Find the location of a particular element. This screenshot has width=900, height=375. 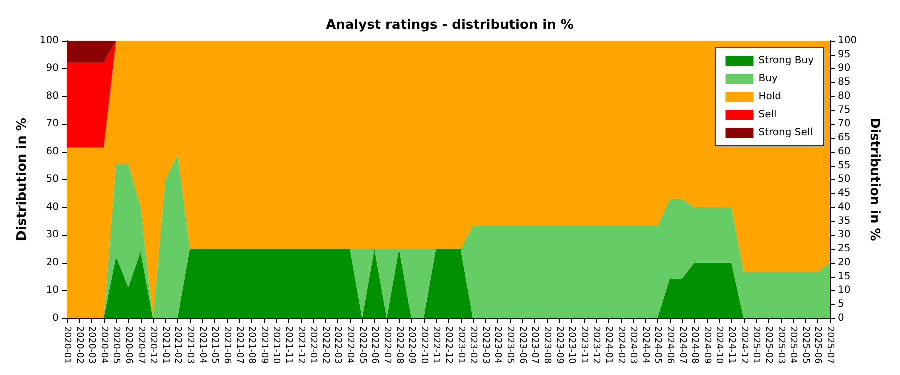

x-tick-label: 2024-10 is located at coordinates (719, 345).